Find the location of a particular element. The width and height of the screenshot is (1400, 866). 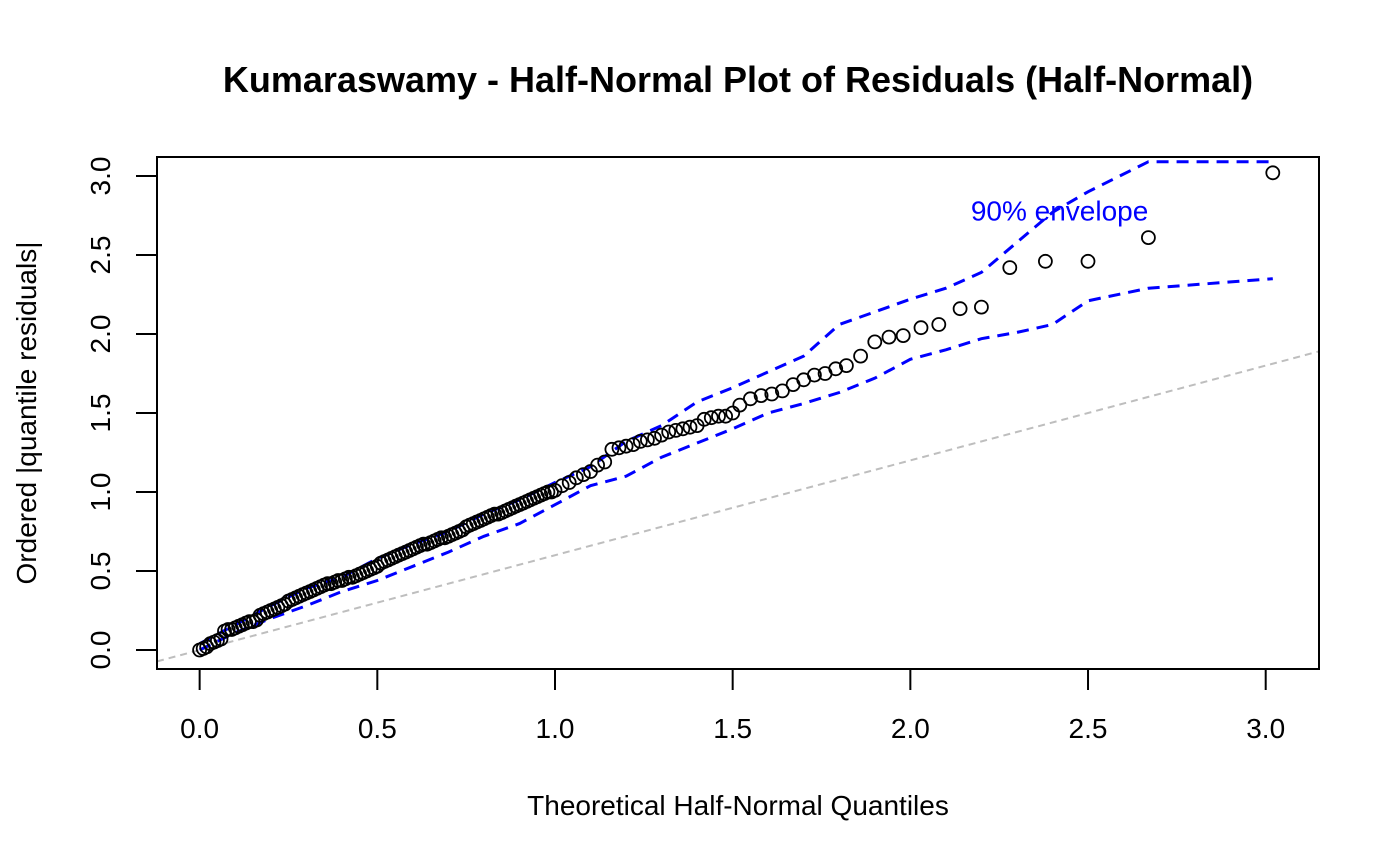

x-tick-label: 3.0 is located at coordinates (1265, 728).